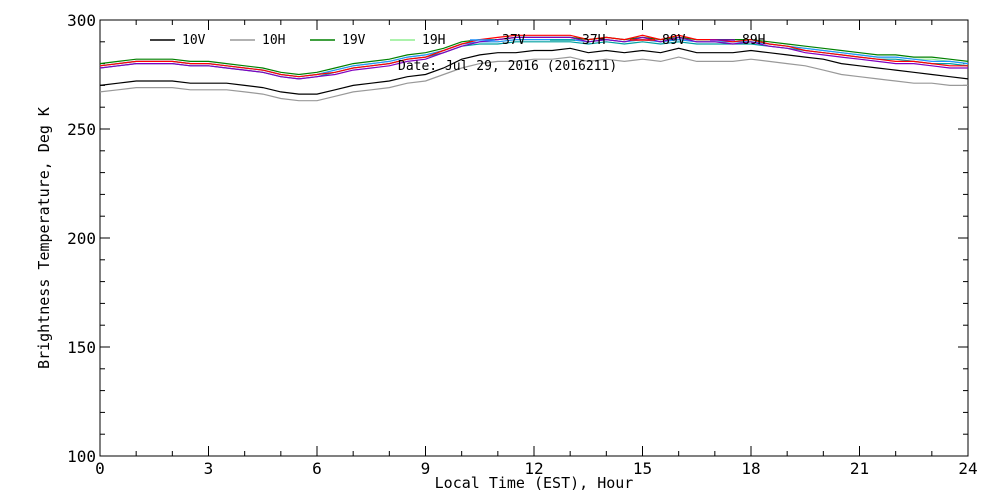 This screenshot has height=500, width=1000. Describe the element at coordinates (81, 238) in the screenshot. I see `y-tick-label: 200` at that location.